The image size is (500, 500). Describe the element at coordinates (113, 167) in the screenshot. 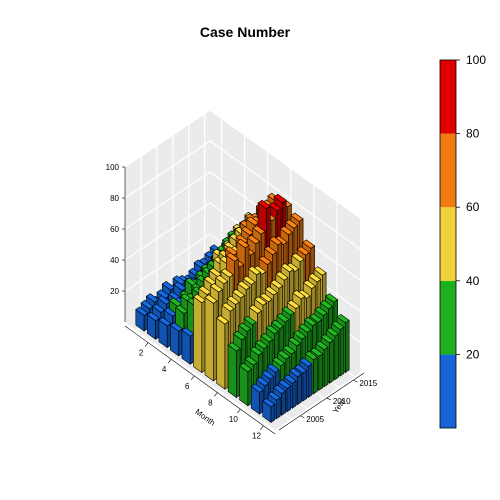

I see `z-tick-label: 100` at that location.